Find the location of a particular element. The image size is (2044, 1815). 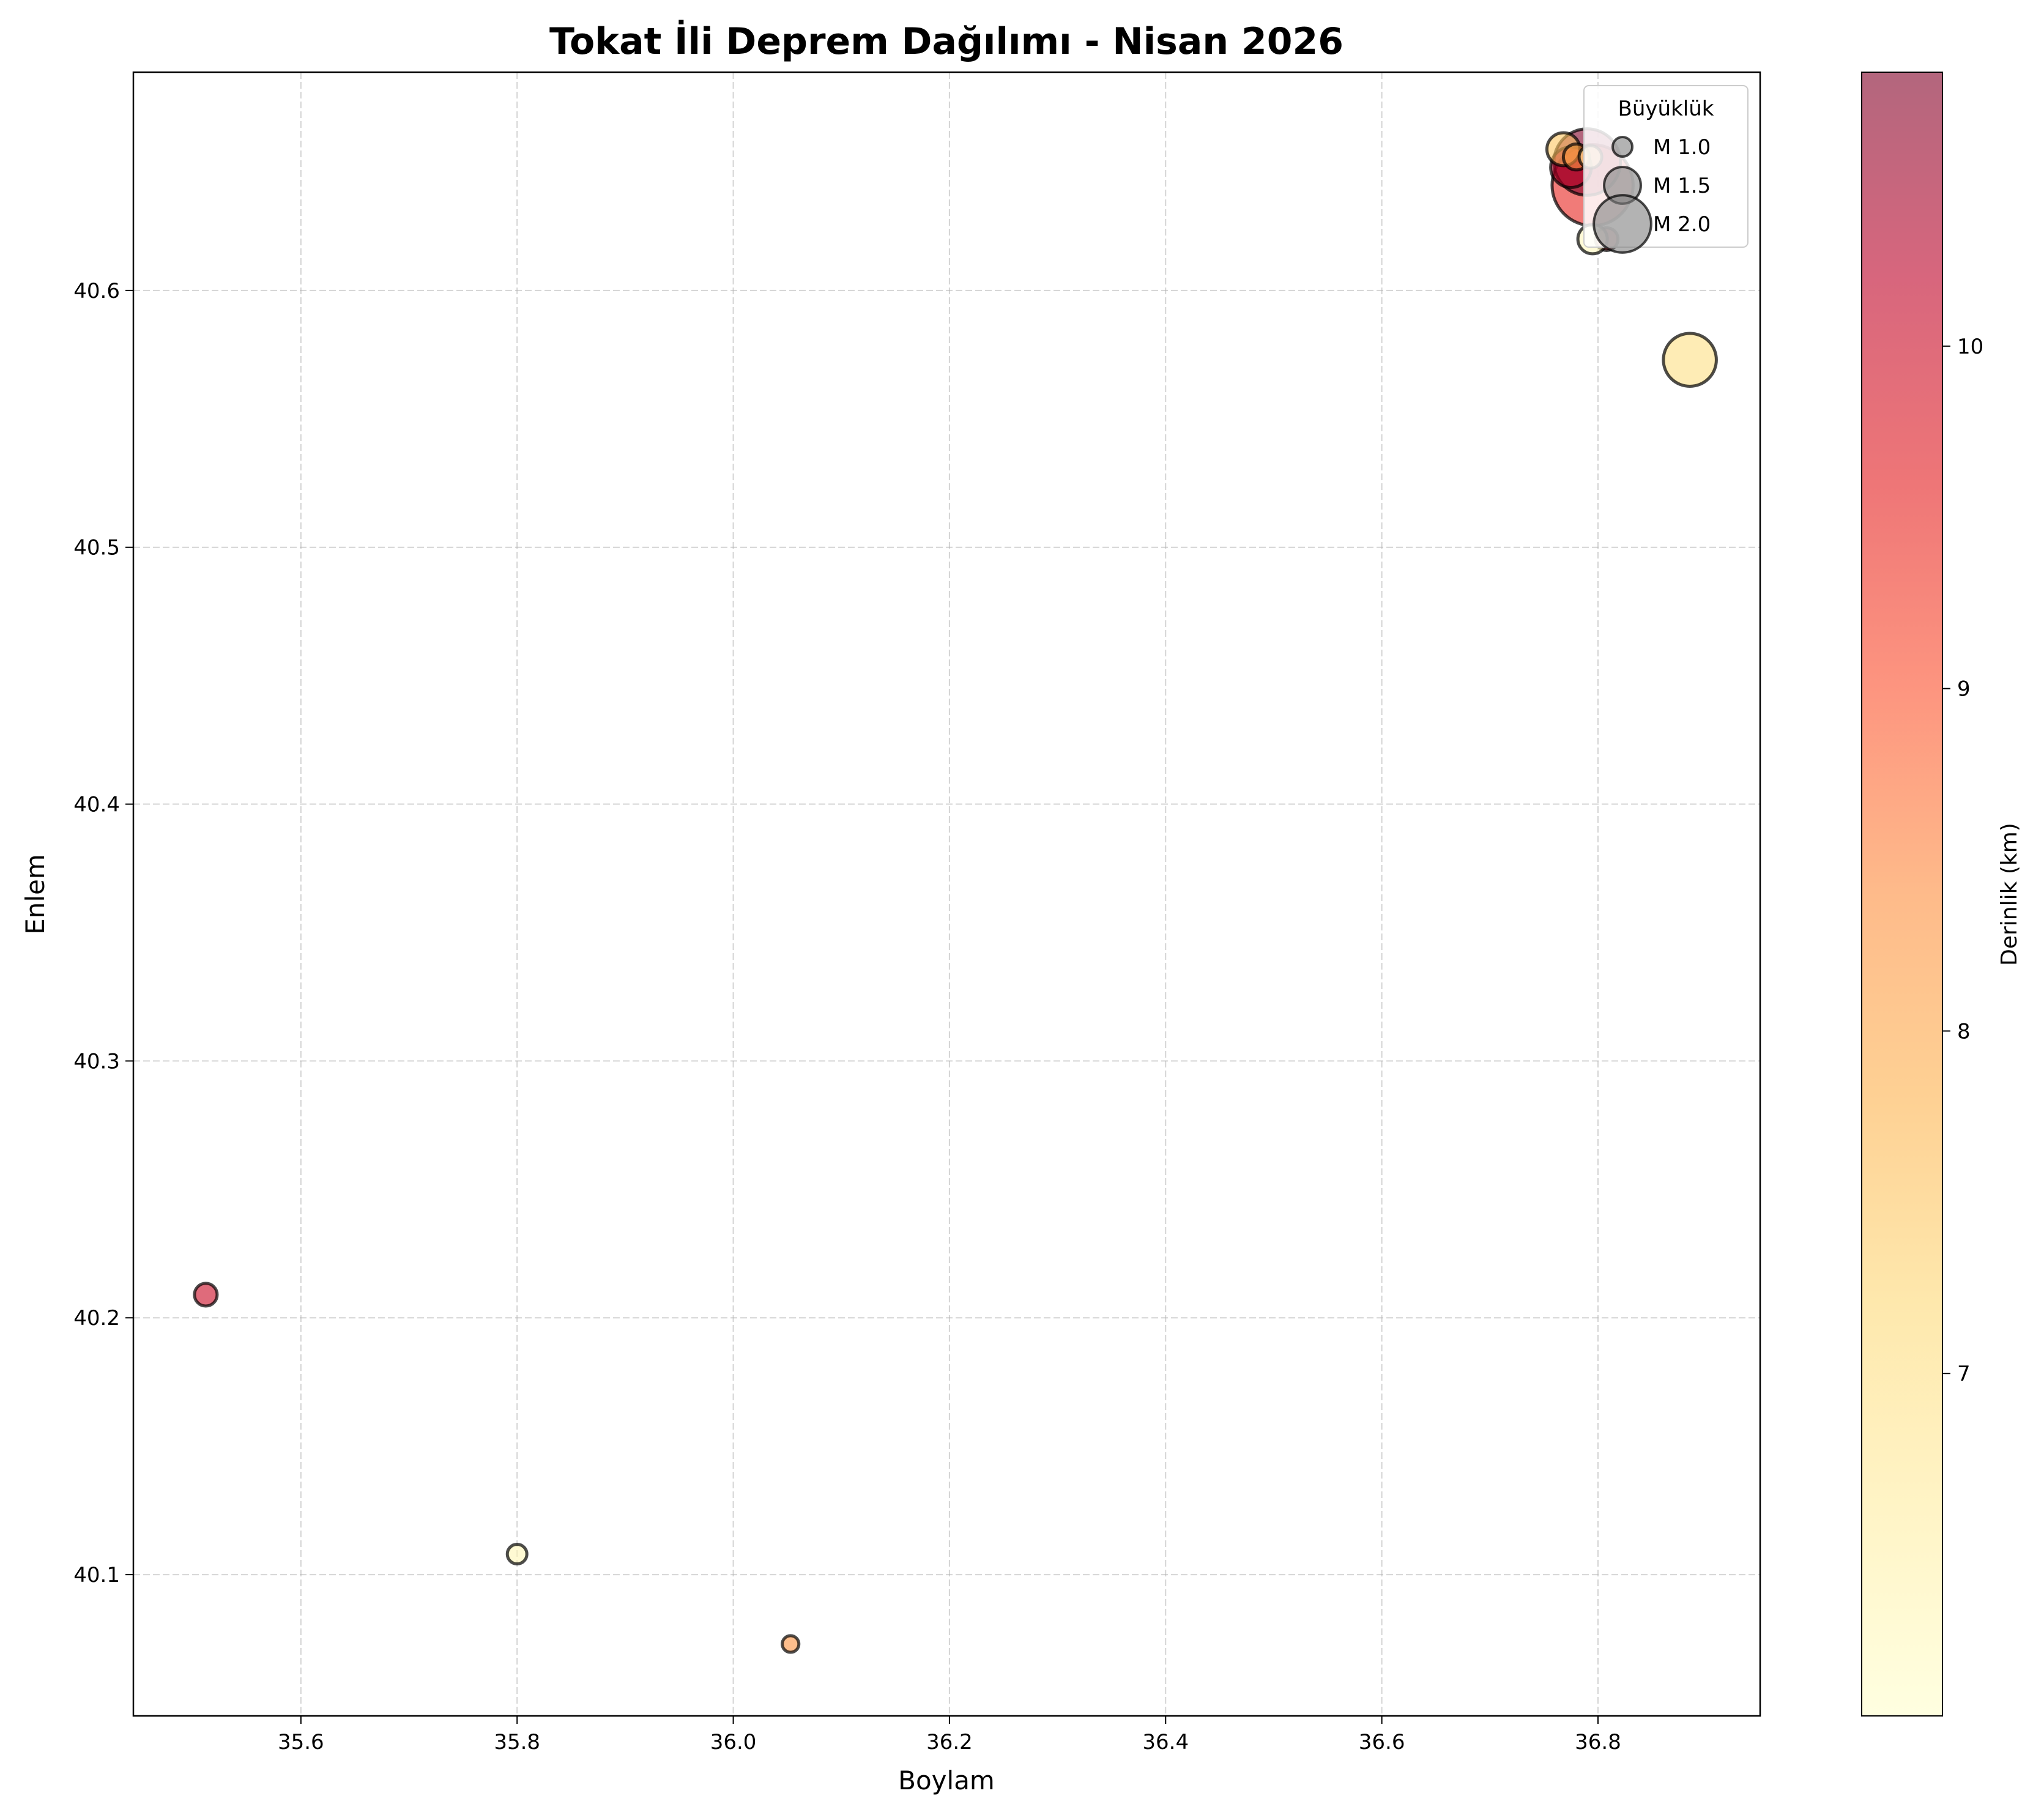

y-tick-label: 40.3 is located at coordinates (96, 1061).